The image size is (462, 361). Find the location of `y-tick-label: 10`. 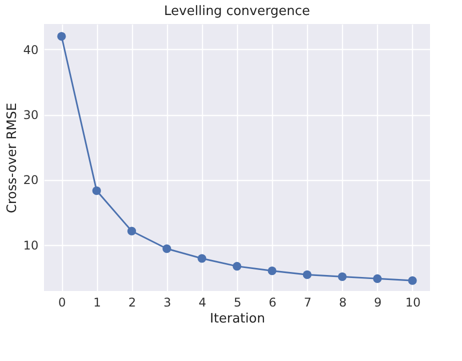

y-tick-label: 10 is located at coordinates (30, 245).